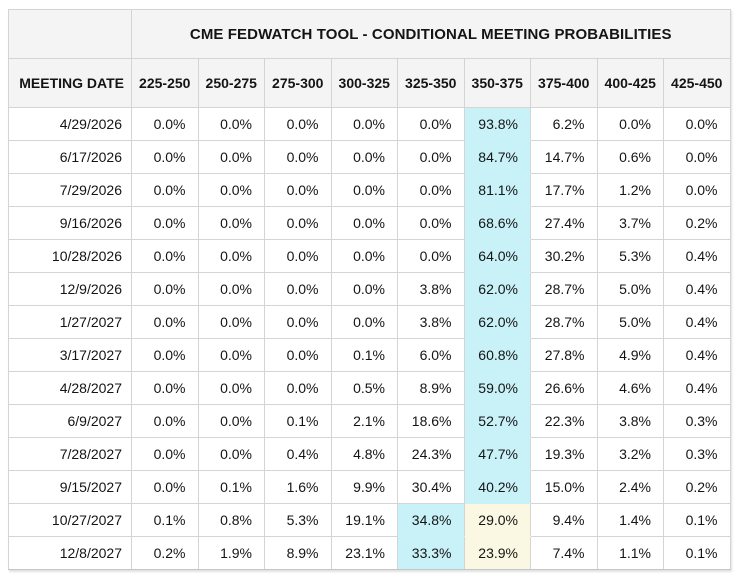 The width and height of the screenshot is (742, 578). I want to click on meeting-date-cell: 4/29/2026, so click(70, 124).